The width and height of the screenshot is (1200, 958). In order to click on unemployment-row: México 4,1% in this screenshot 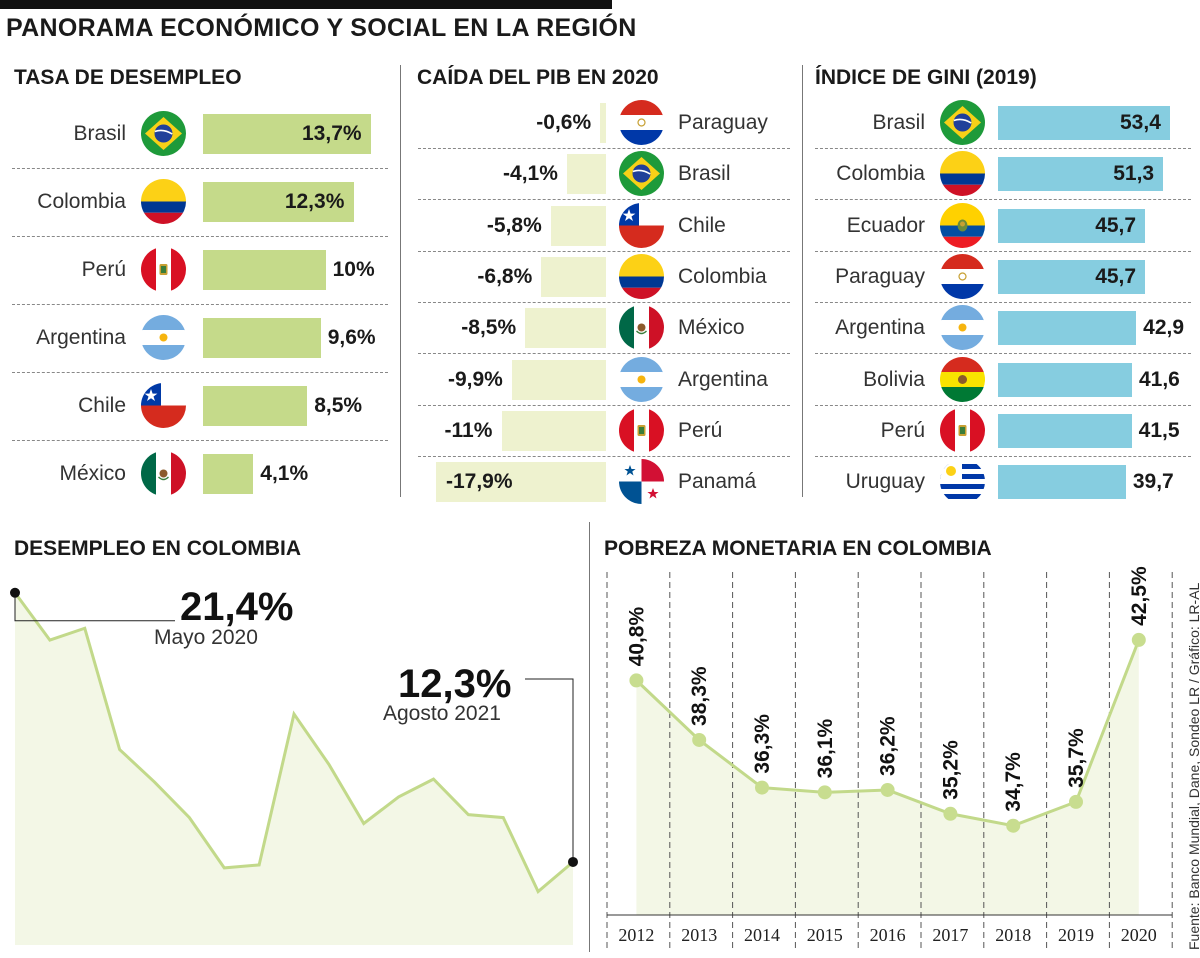, I will do `click(200, 473)`.